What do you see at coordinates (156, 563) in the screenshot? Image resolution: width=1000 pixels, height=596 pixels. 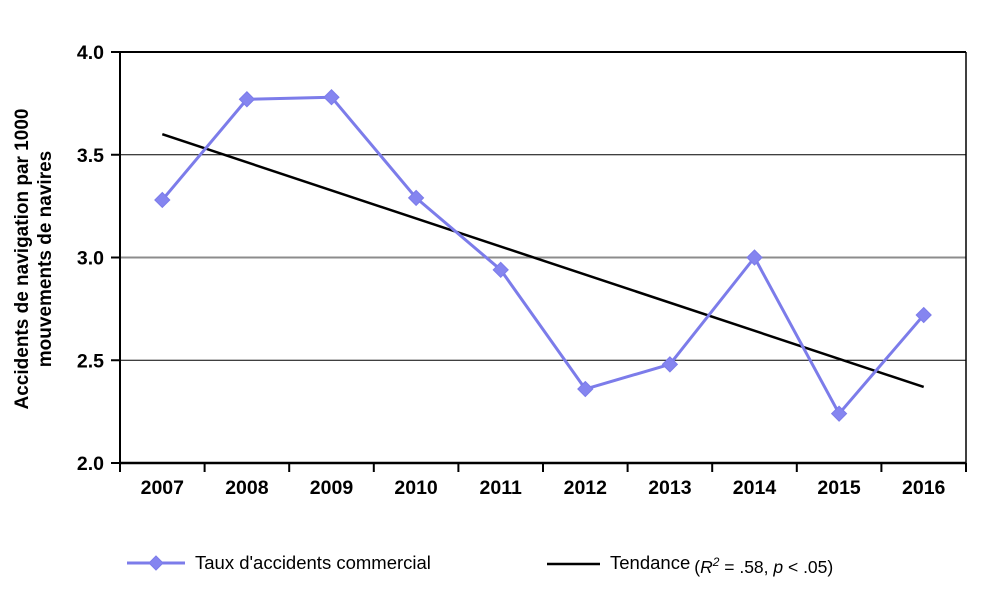 I see `series-line-sample-icon` at bounding box center [156, 563].